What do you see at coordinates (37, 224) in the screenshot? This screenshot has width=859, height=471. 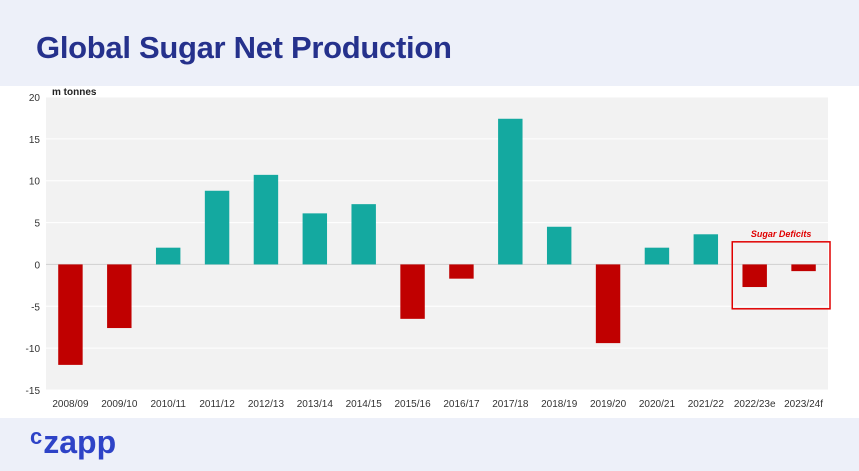 I see `y-tick-label: 5` at bounding box center [37, 224].